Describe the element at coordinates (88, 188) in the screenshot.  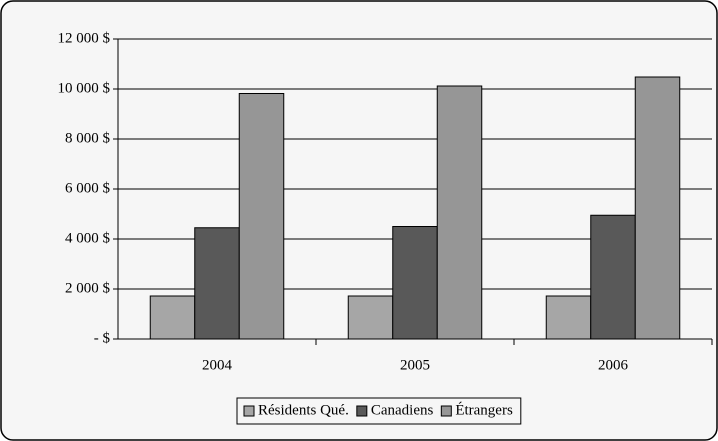
I see `y-tick-label: 6 000 $` at that location.